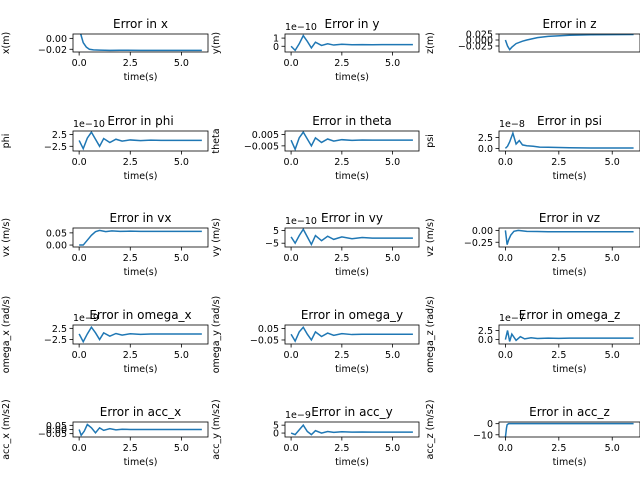 The height and width of the screenshot is (480, 640). I want to click on subplot-title: Error in vy, so click(352, 218).